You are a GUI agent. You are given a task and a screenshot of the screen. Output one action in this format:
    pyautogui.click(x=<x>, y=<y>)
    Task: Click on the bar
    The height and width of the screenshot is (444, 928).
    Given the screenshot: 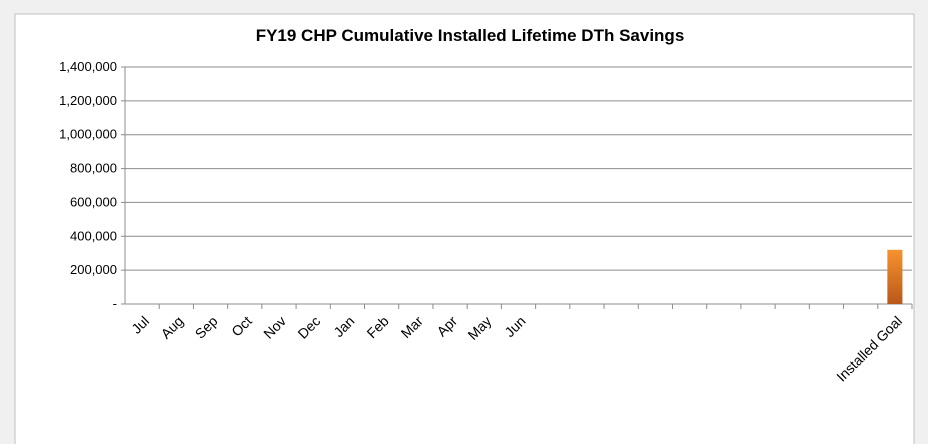 What is the action you would take?
    pyautogui.click(x=895, y=276)
    